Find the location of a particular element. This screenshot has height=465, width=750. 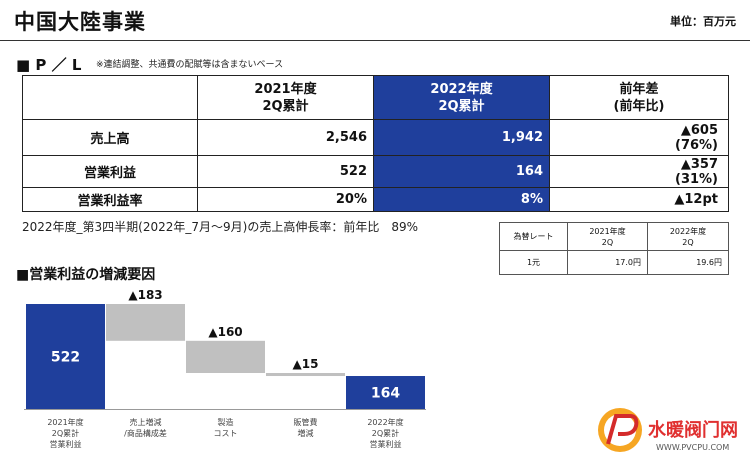

pl-note: ※連結調整、共通費の配賦等は含まないベース is located at coordinates (190, 65).